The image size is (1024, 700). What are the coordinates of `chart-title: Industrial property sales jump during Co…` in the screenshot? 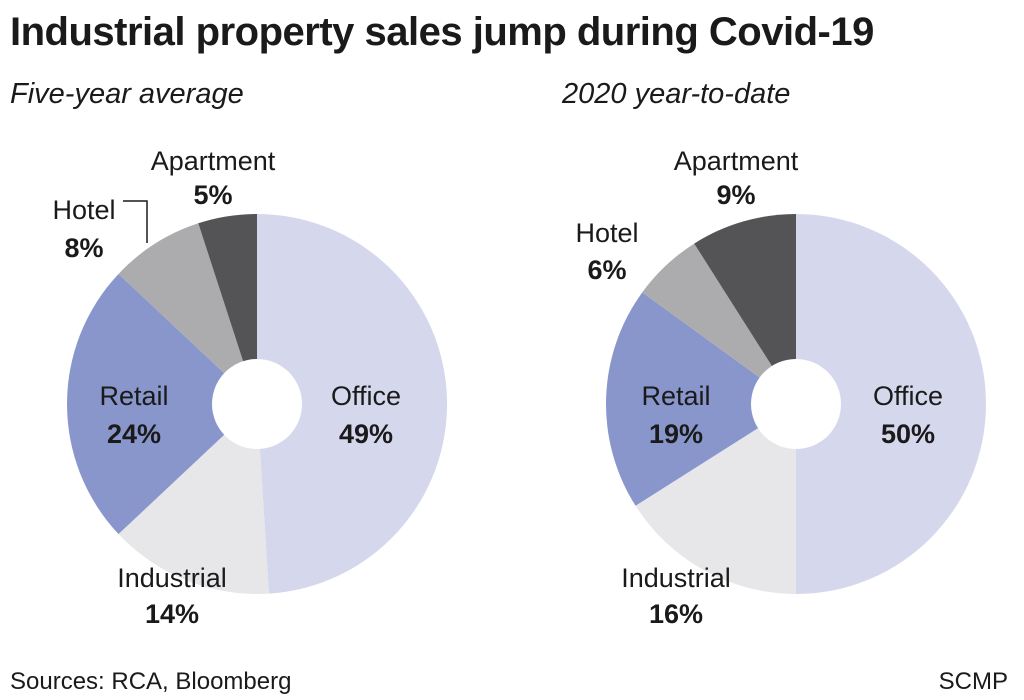 It's located at (442, 32).